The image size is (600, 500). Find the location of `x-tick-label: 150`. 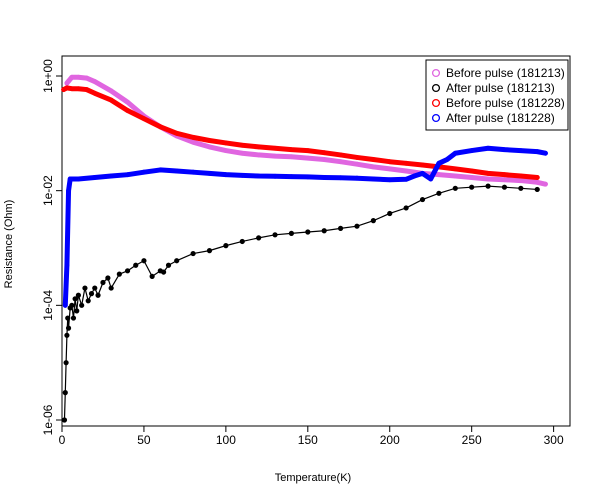

x-tick-label: 150 is located at coordinates (308, 440).